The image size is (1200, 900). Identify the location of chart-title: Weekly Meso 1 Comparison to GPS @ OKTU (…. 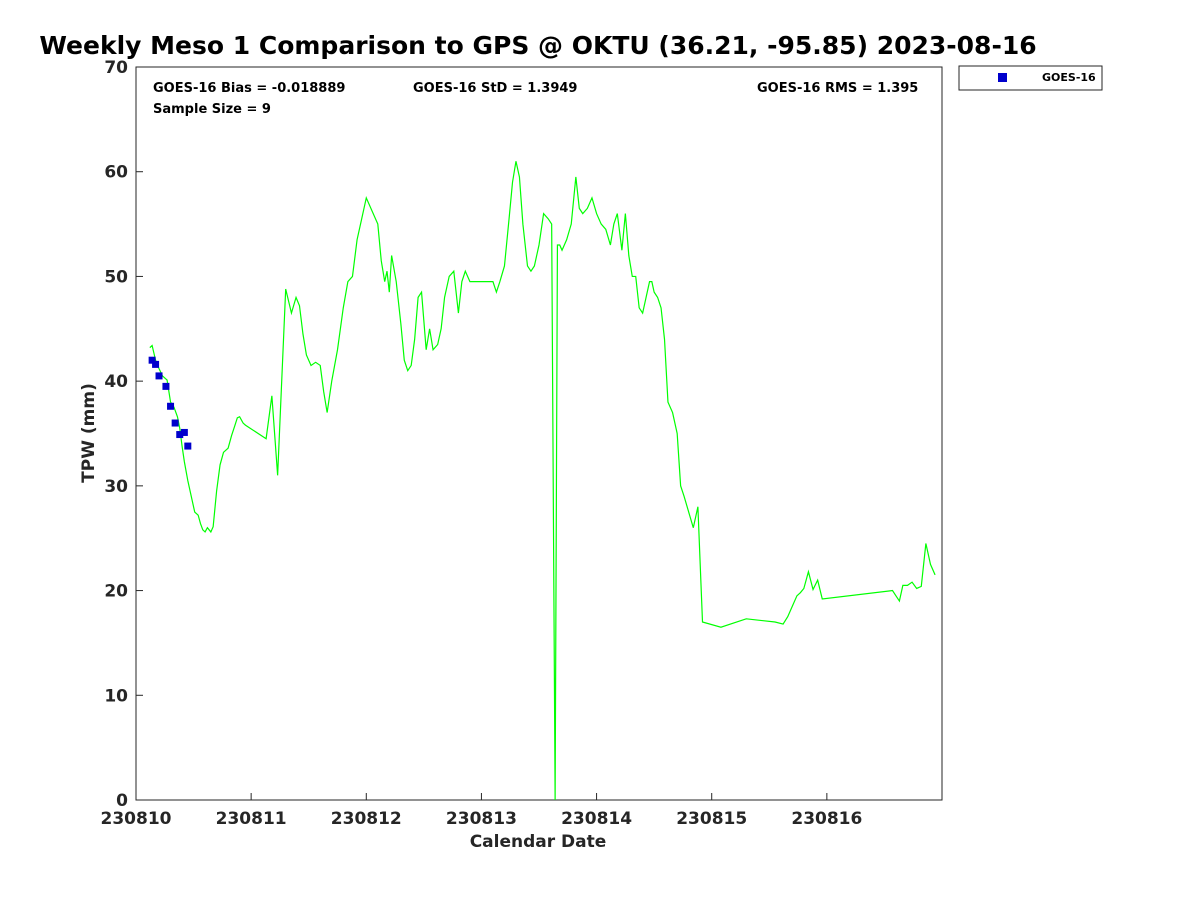
(537, 45).